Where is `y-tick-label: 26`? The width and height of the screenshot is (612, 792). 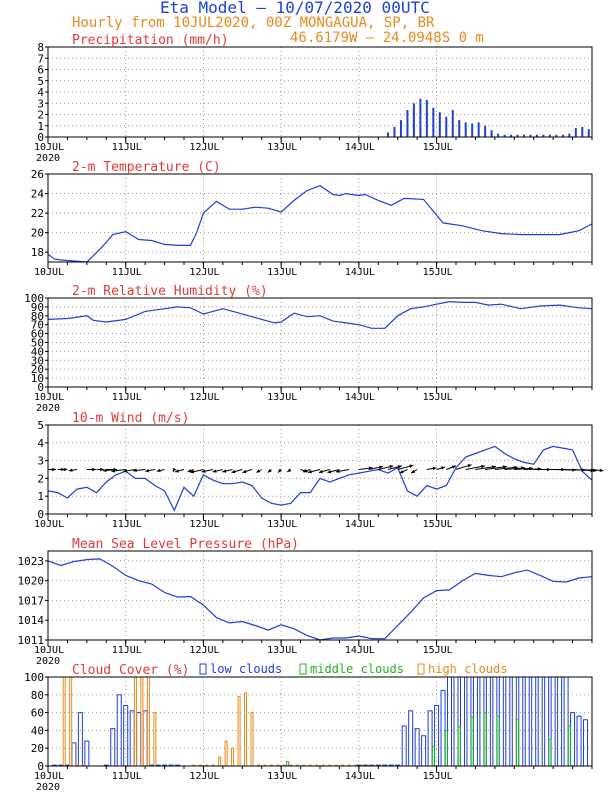 y-tick-label: 26 is located at coordinates (37, 174).